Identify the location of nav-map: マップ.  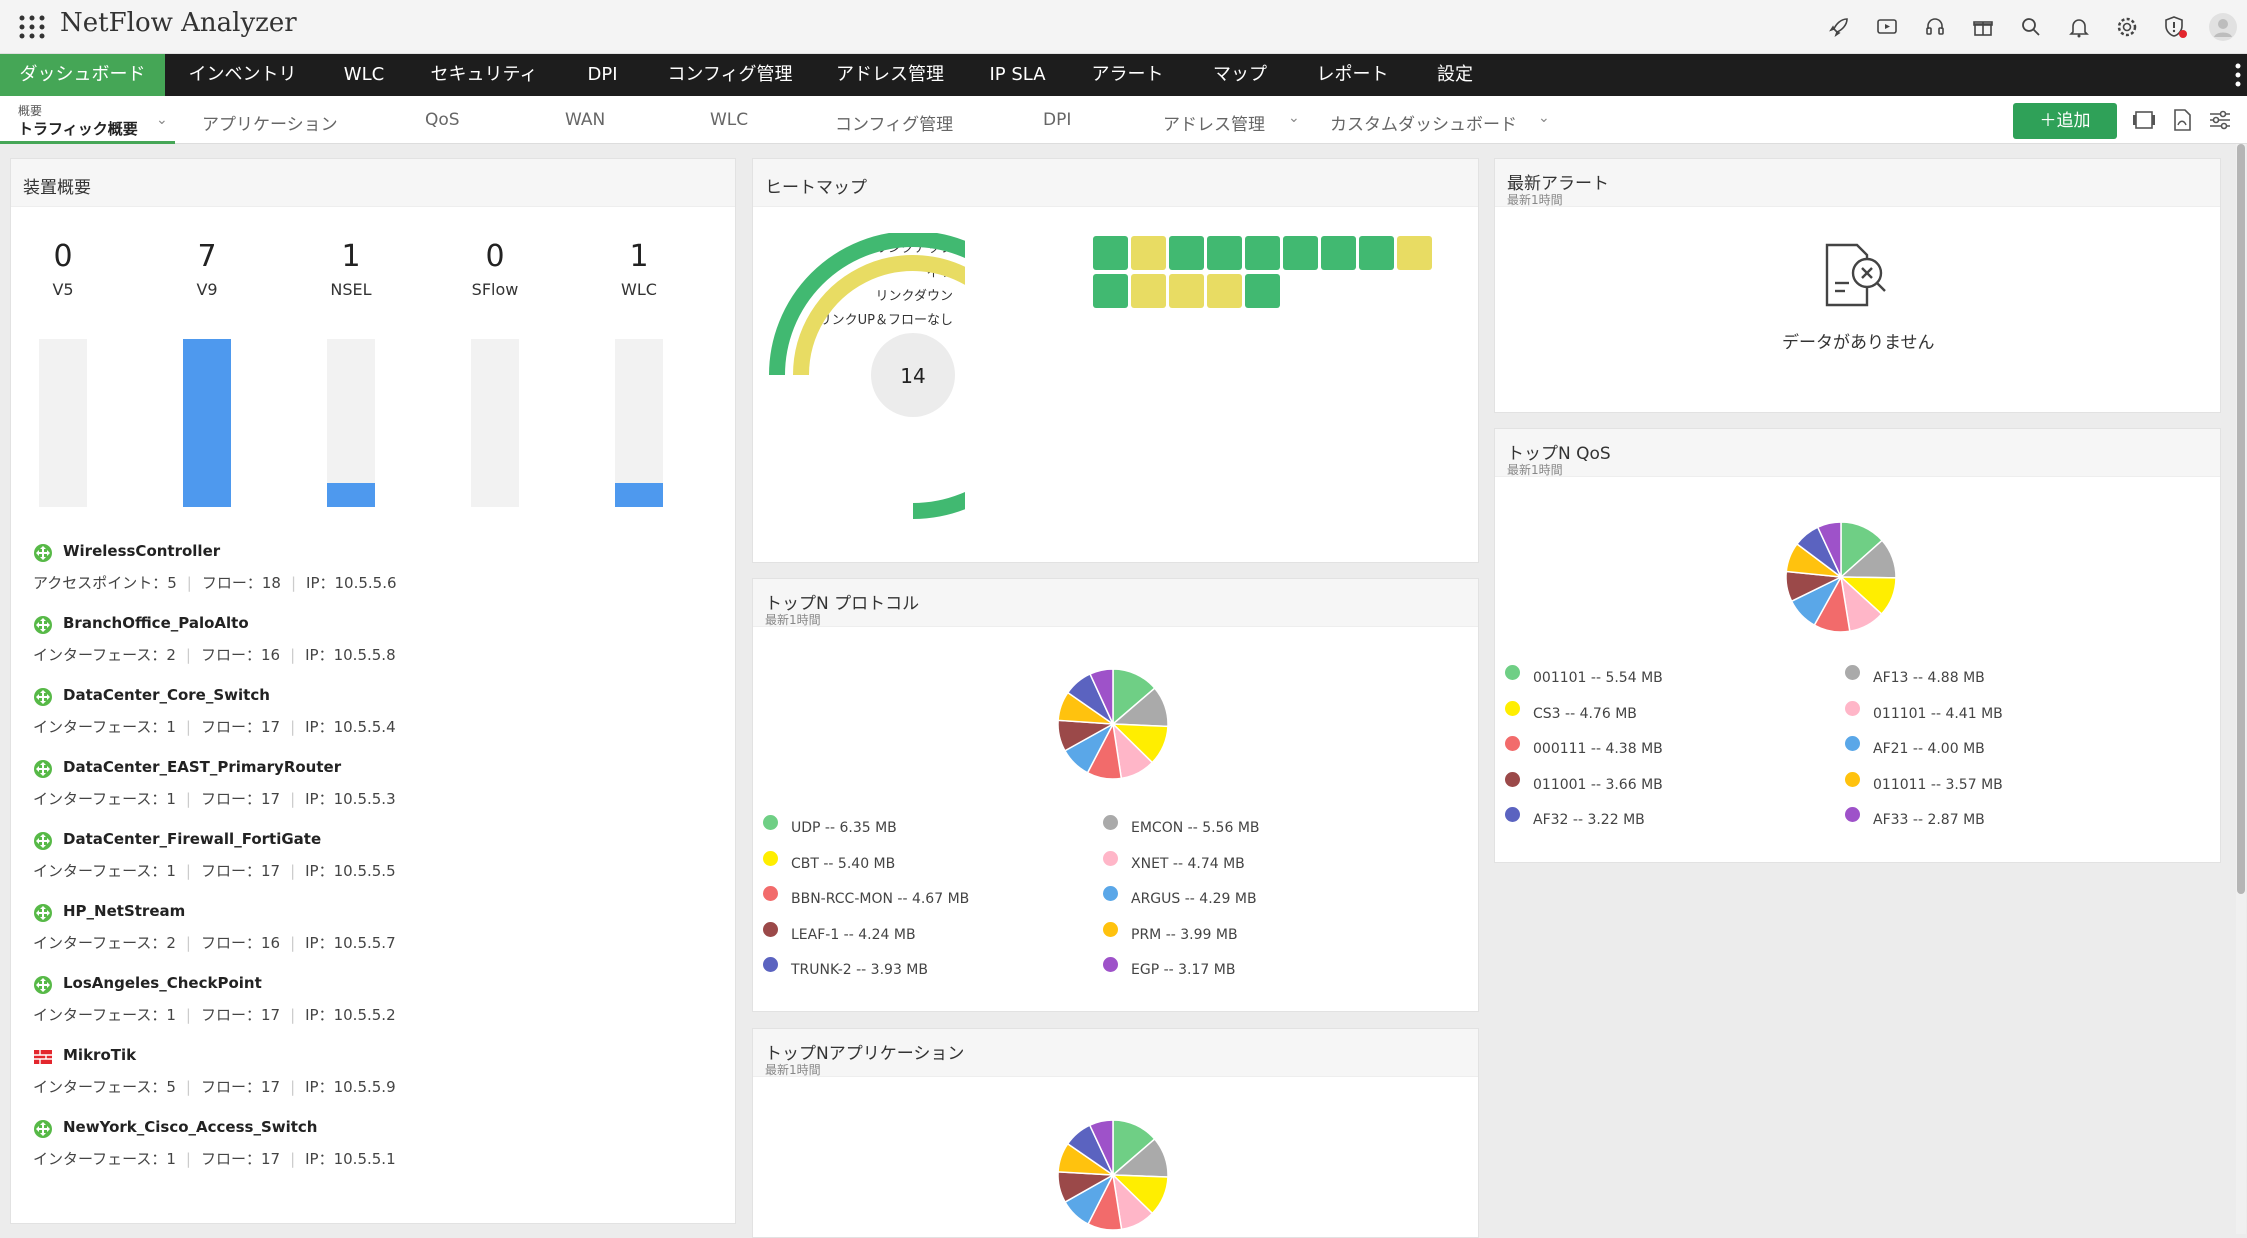
(1240, 74).